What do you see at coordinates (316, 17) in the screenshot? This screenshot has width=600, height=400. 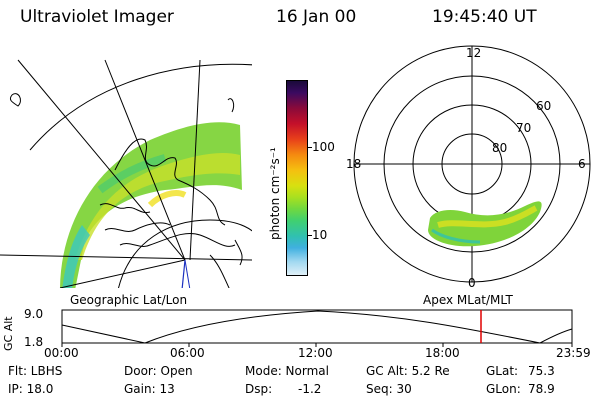 I see `date-label: 16 Jan 00` at bounding box center [316, 17].